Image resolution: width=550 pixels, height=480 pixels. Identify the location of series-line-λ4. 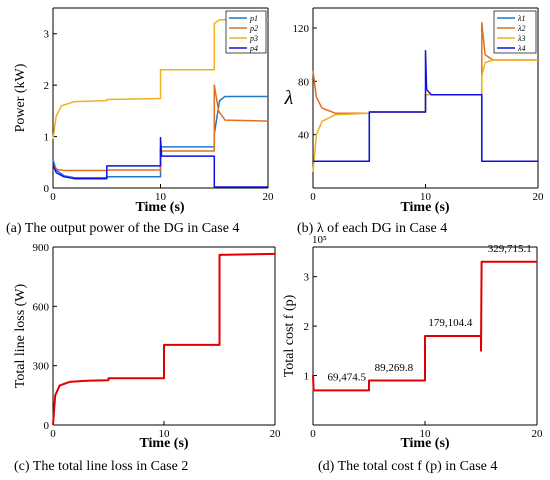
(425, 106).